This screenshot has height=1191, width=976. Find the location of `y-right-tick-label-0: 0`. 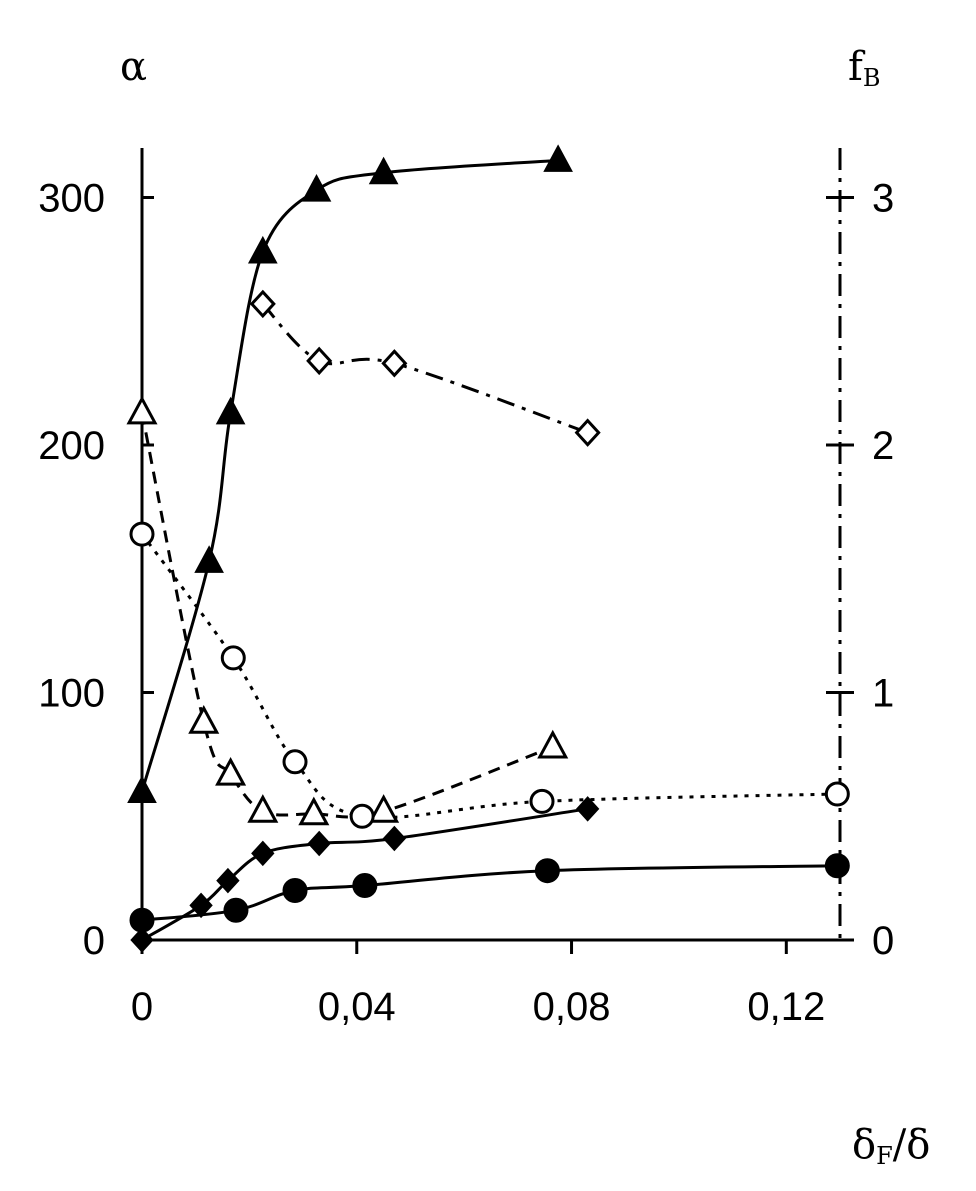

y-right-tick-label-0: 0 is located at coordinates (883, 941).